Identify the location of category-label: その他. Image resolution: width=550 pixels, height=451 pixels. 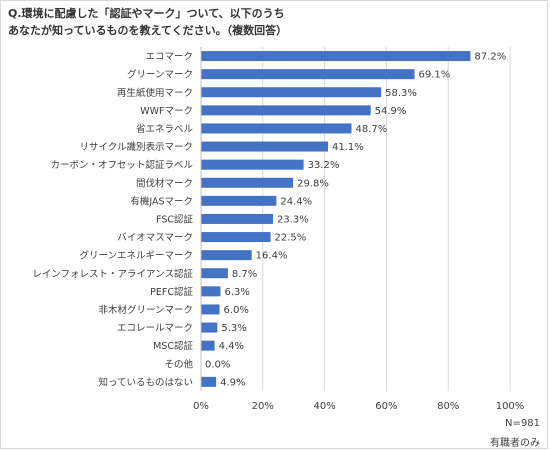
(178, 364).